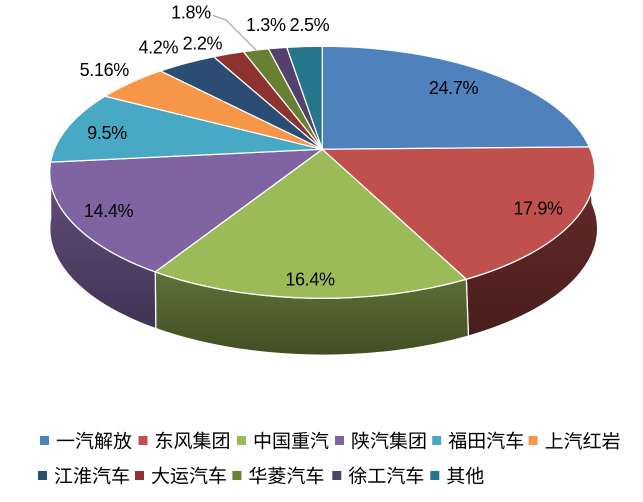 This screenshot has height=502, width=643. I want to click on svg-text: 2.5%, so click(310, 25).